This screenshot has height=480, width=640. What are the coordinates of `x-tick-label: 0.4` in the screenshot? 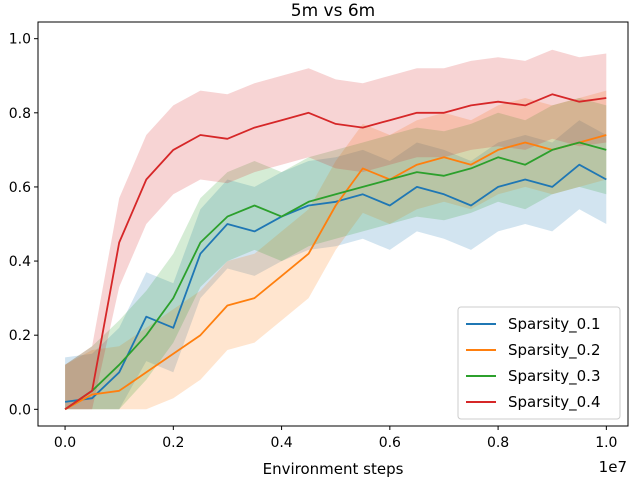 It's located at (281, 443).